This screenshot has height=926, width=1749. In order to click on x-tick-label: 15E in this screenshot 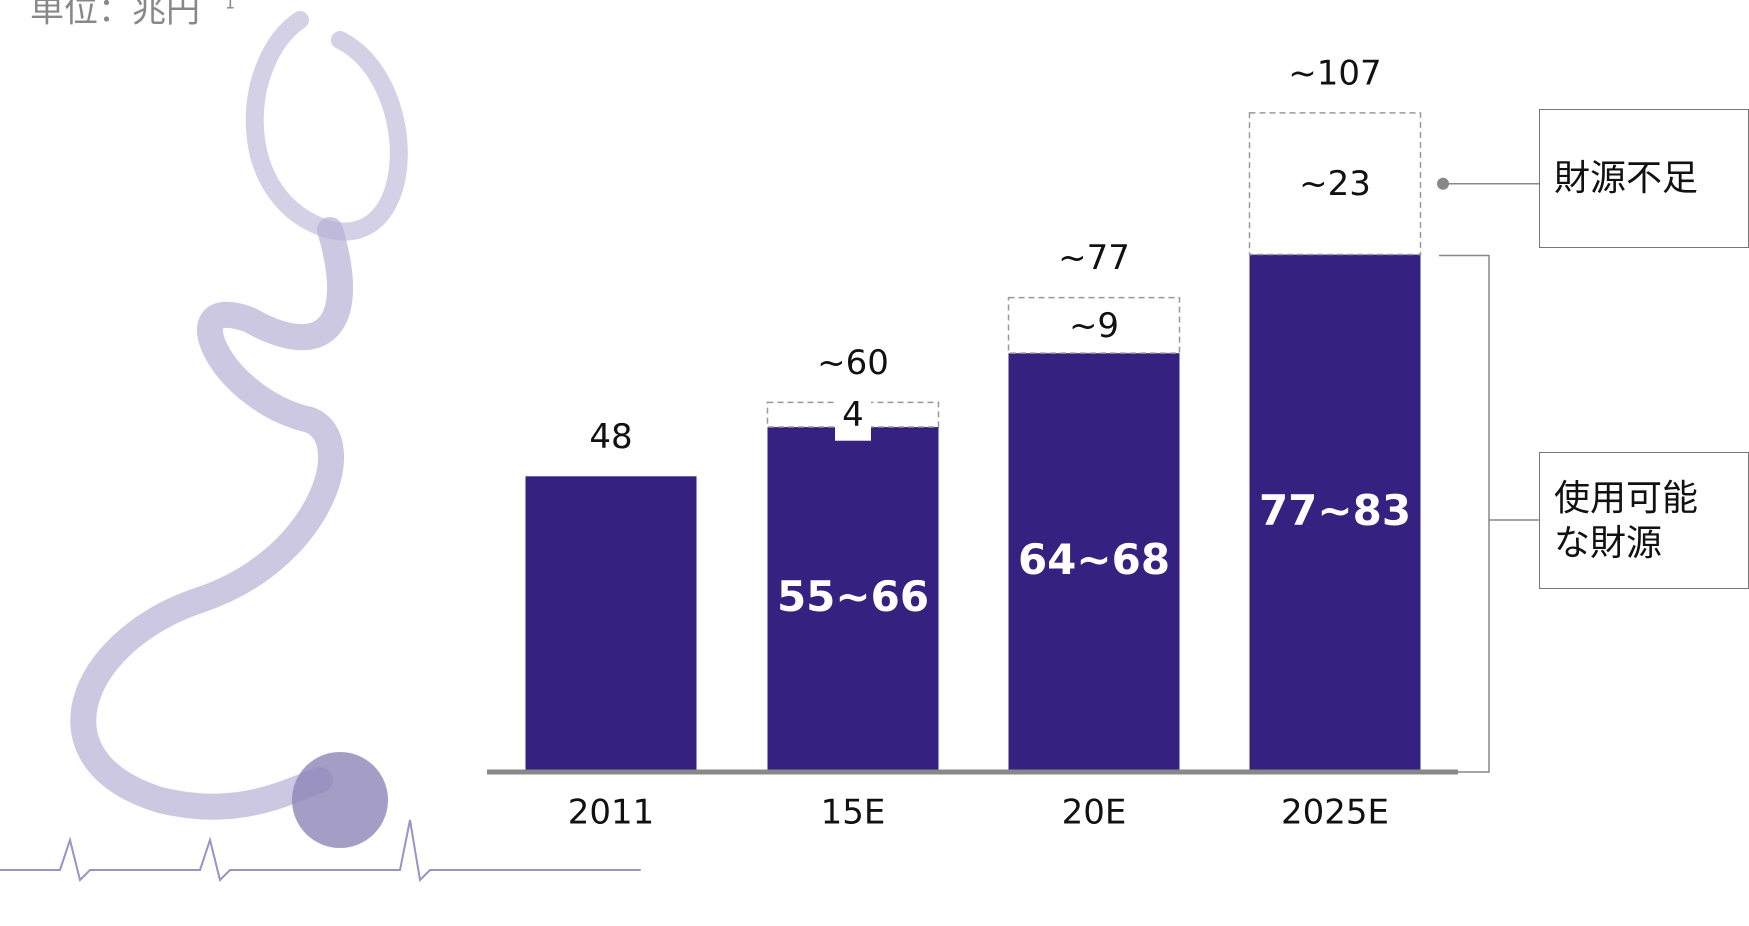, I will do `click(853, 813)`.